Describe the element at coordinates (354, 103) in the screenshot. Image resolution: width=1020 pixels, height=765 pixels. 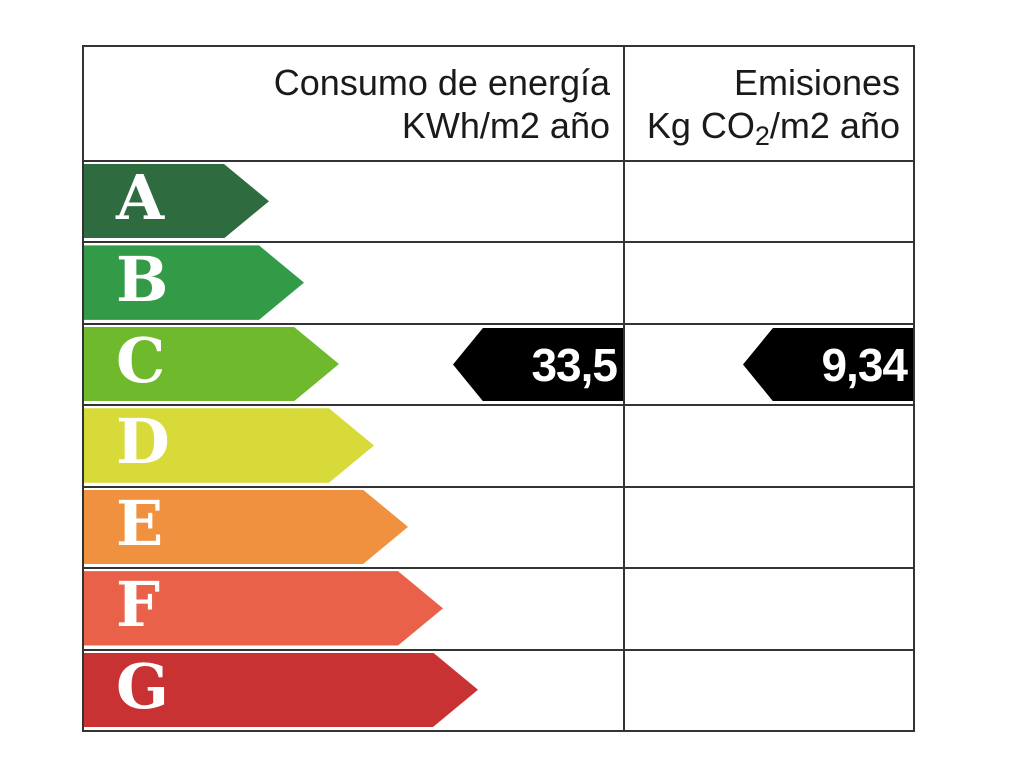
I see `header-consumo: Consumo de energía KWh/m2 año` at that location.